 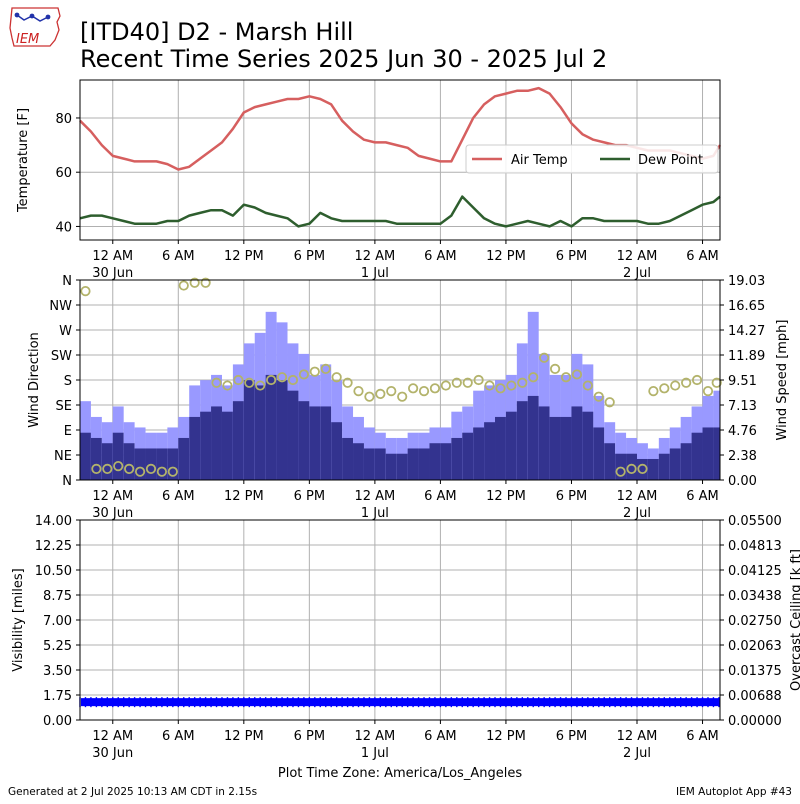 I want to click on visibility-tick-label: 3.50, so click(x=57, y=671).